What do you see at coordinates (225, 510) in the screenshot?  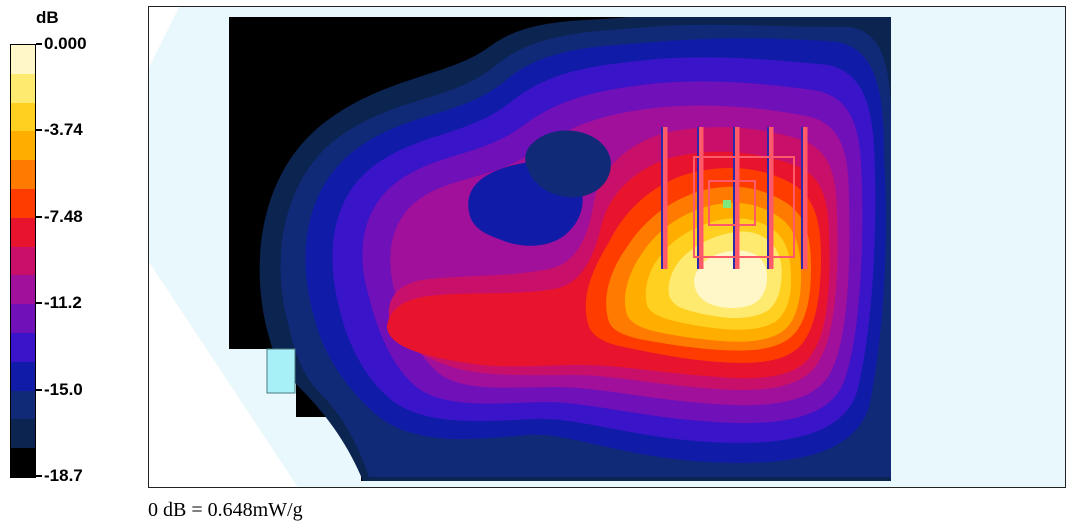 I see `reference-note: 0 dB = 0.648mW/g` at bounding box center [225, 510].